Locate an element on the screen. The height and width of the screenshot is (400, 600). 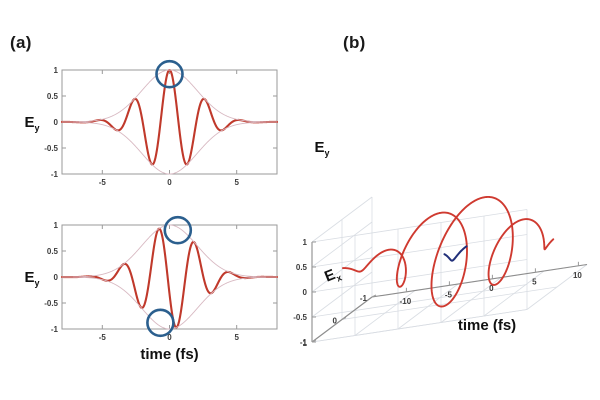
ex-tick-label: 0 is located at coordinates (335, 321).